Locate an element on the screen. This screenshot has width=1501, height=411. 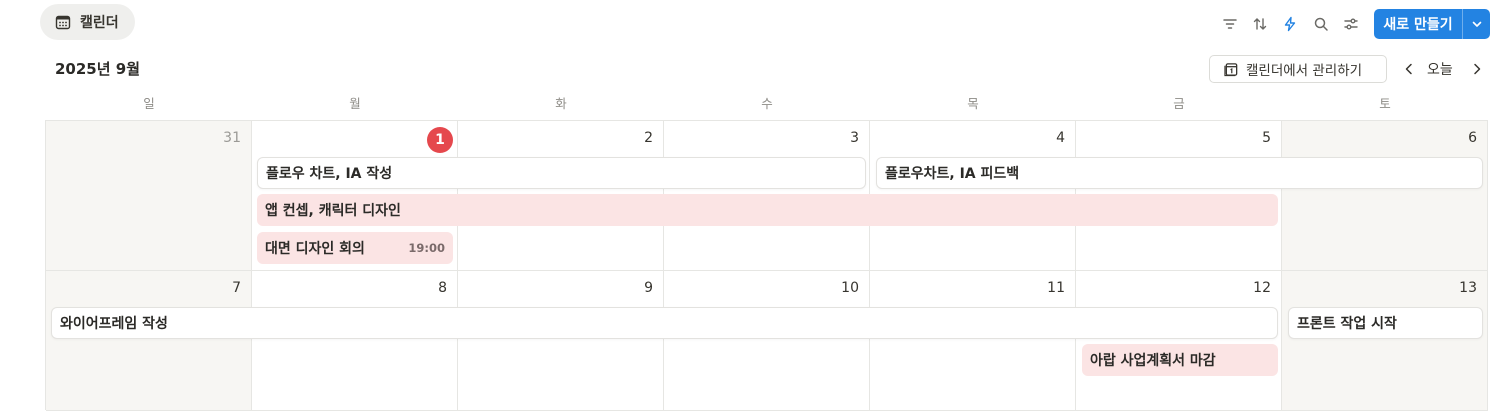
manage-in-calendar-button: 캘린더에서 관리하기 is located at coordinates (1298, 69).